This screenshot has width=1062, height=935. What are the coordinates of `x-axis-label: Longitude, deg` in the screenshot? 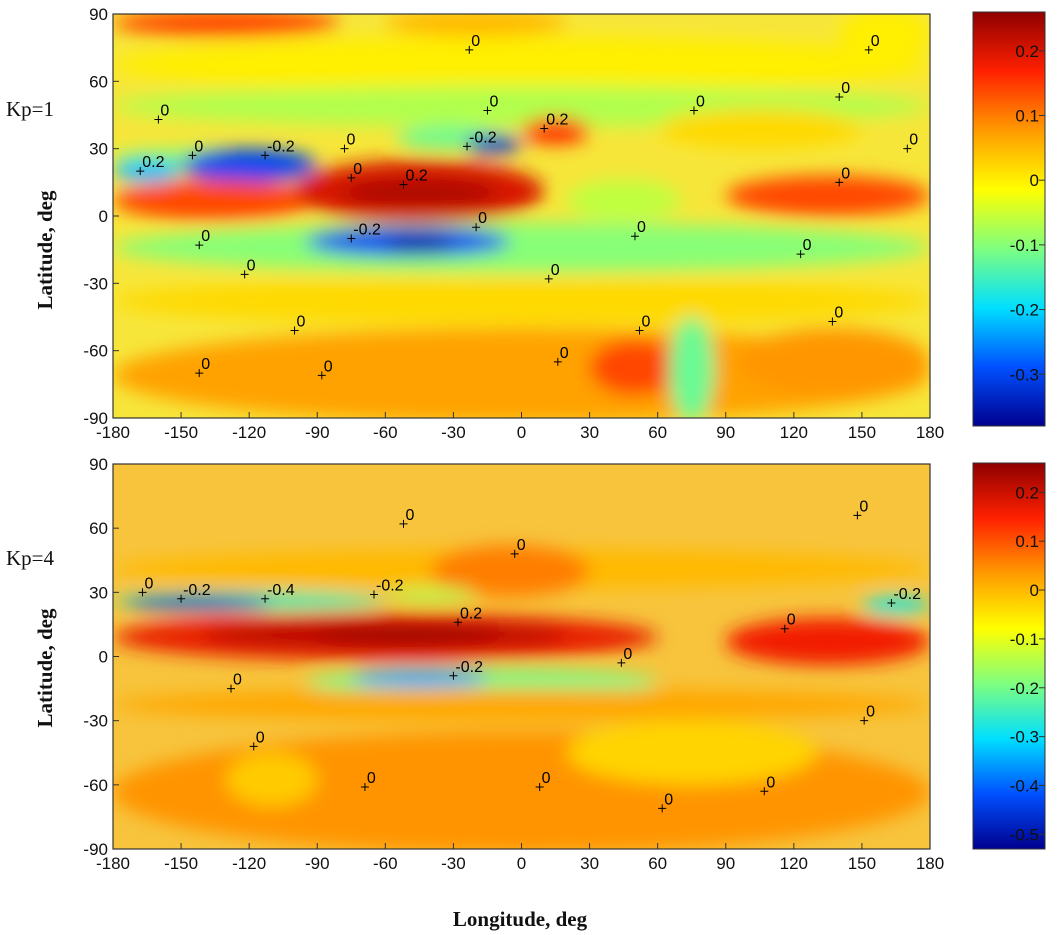 It's located at (520, 919).